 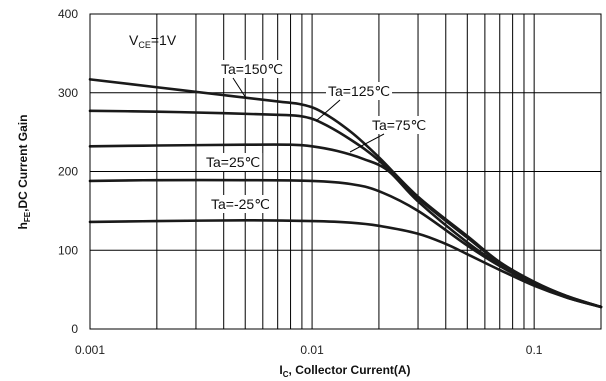 I want to click on condition-main: V, so click(x=134, y=40).